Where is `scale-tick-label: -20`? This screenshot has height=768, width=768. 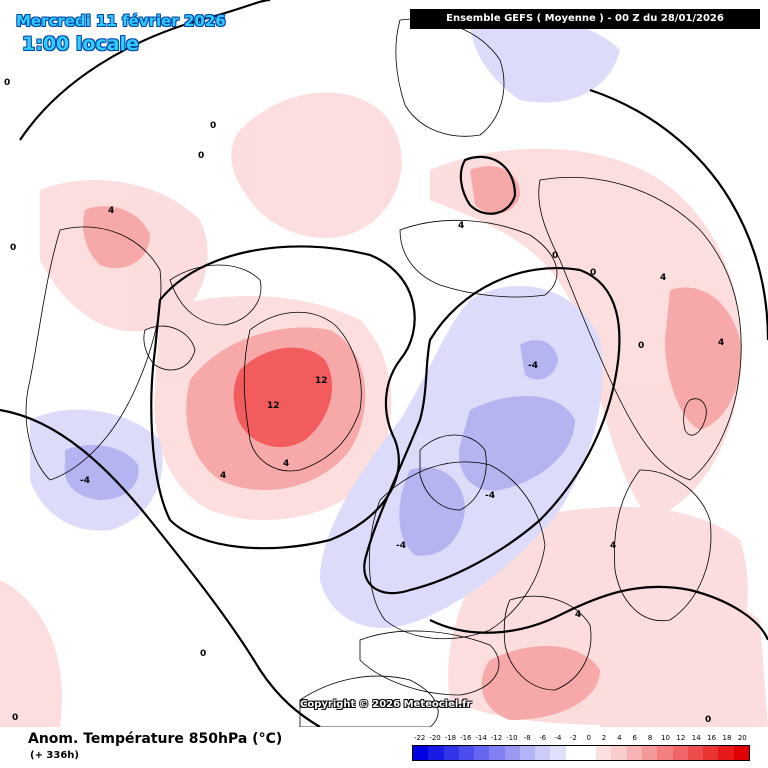 scale-tick-label: -20 is located at coordinates (435, 738).